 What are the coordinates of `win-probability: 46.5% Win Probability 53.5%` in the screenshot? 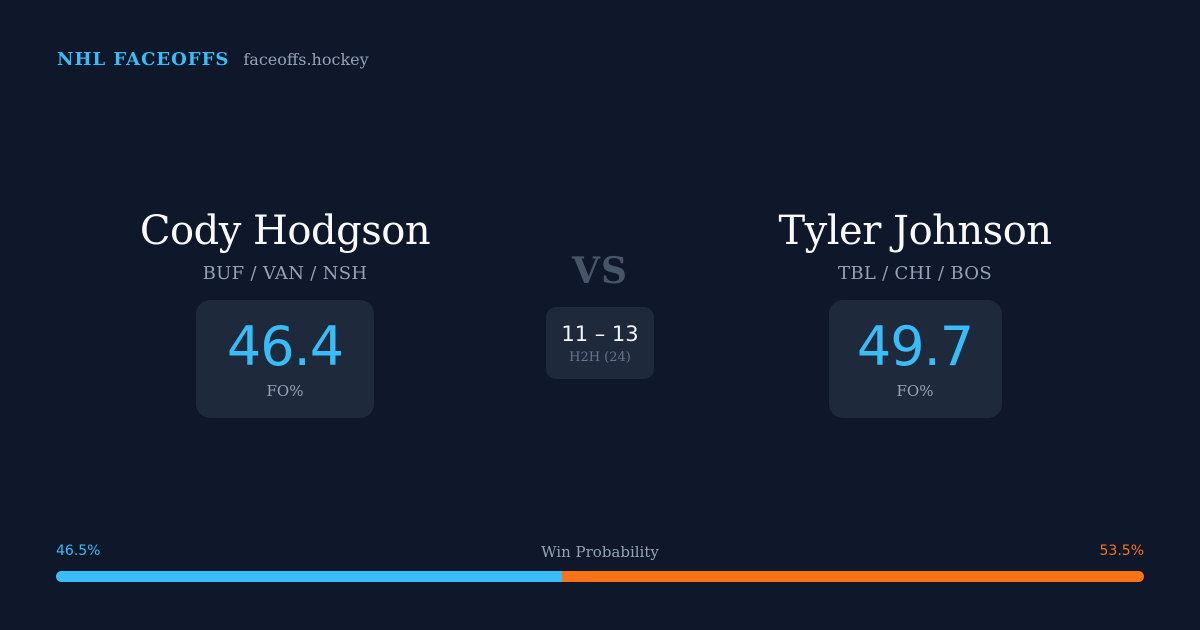 It's located at (600, 562).